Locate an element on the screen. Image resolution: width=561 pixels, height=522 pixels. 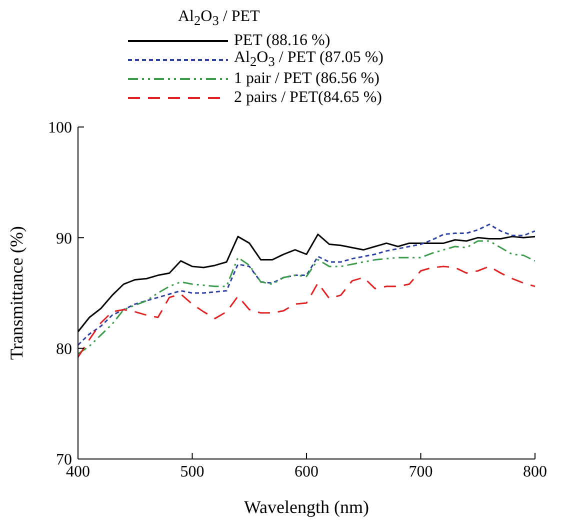
line-series is located at coordinates (306, 312).